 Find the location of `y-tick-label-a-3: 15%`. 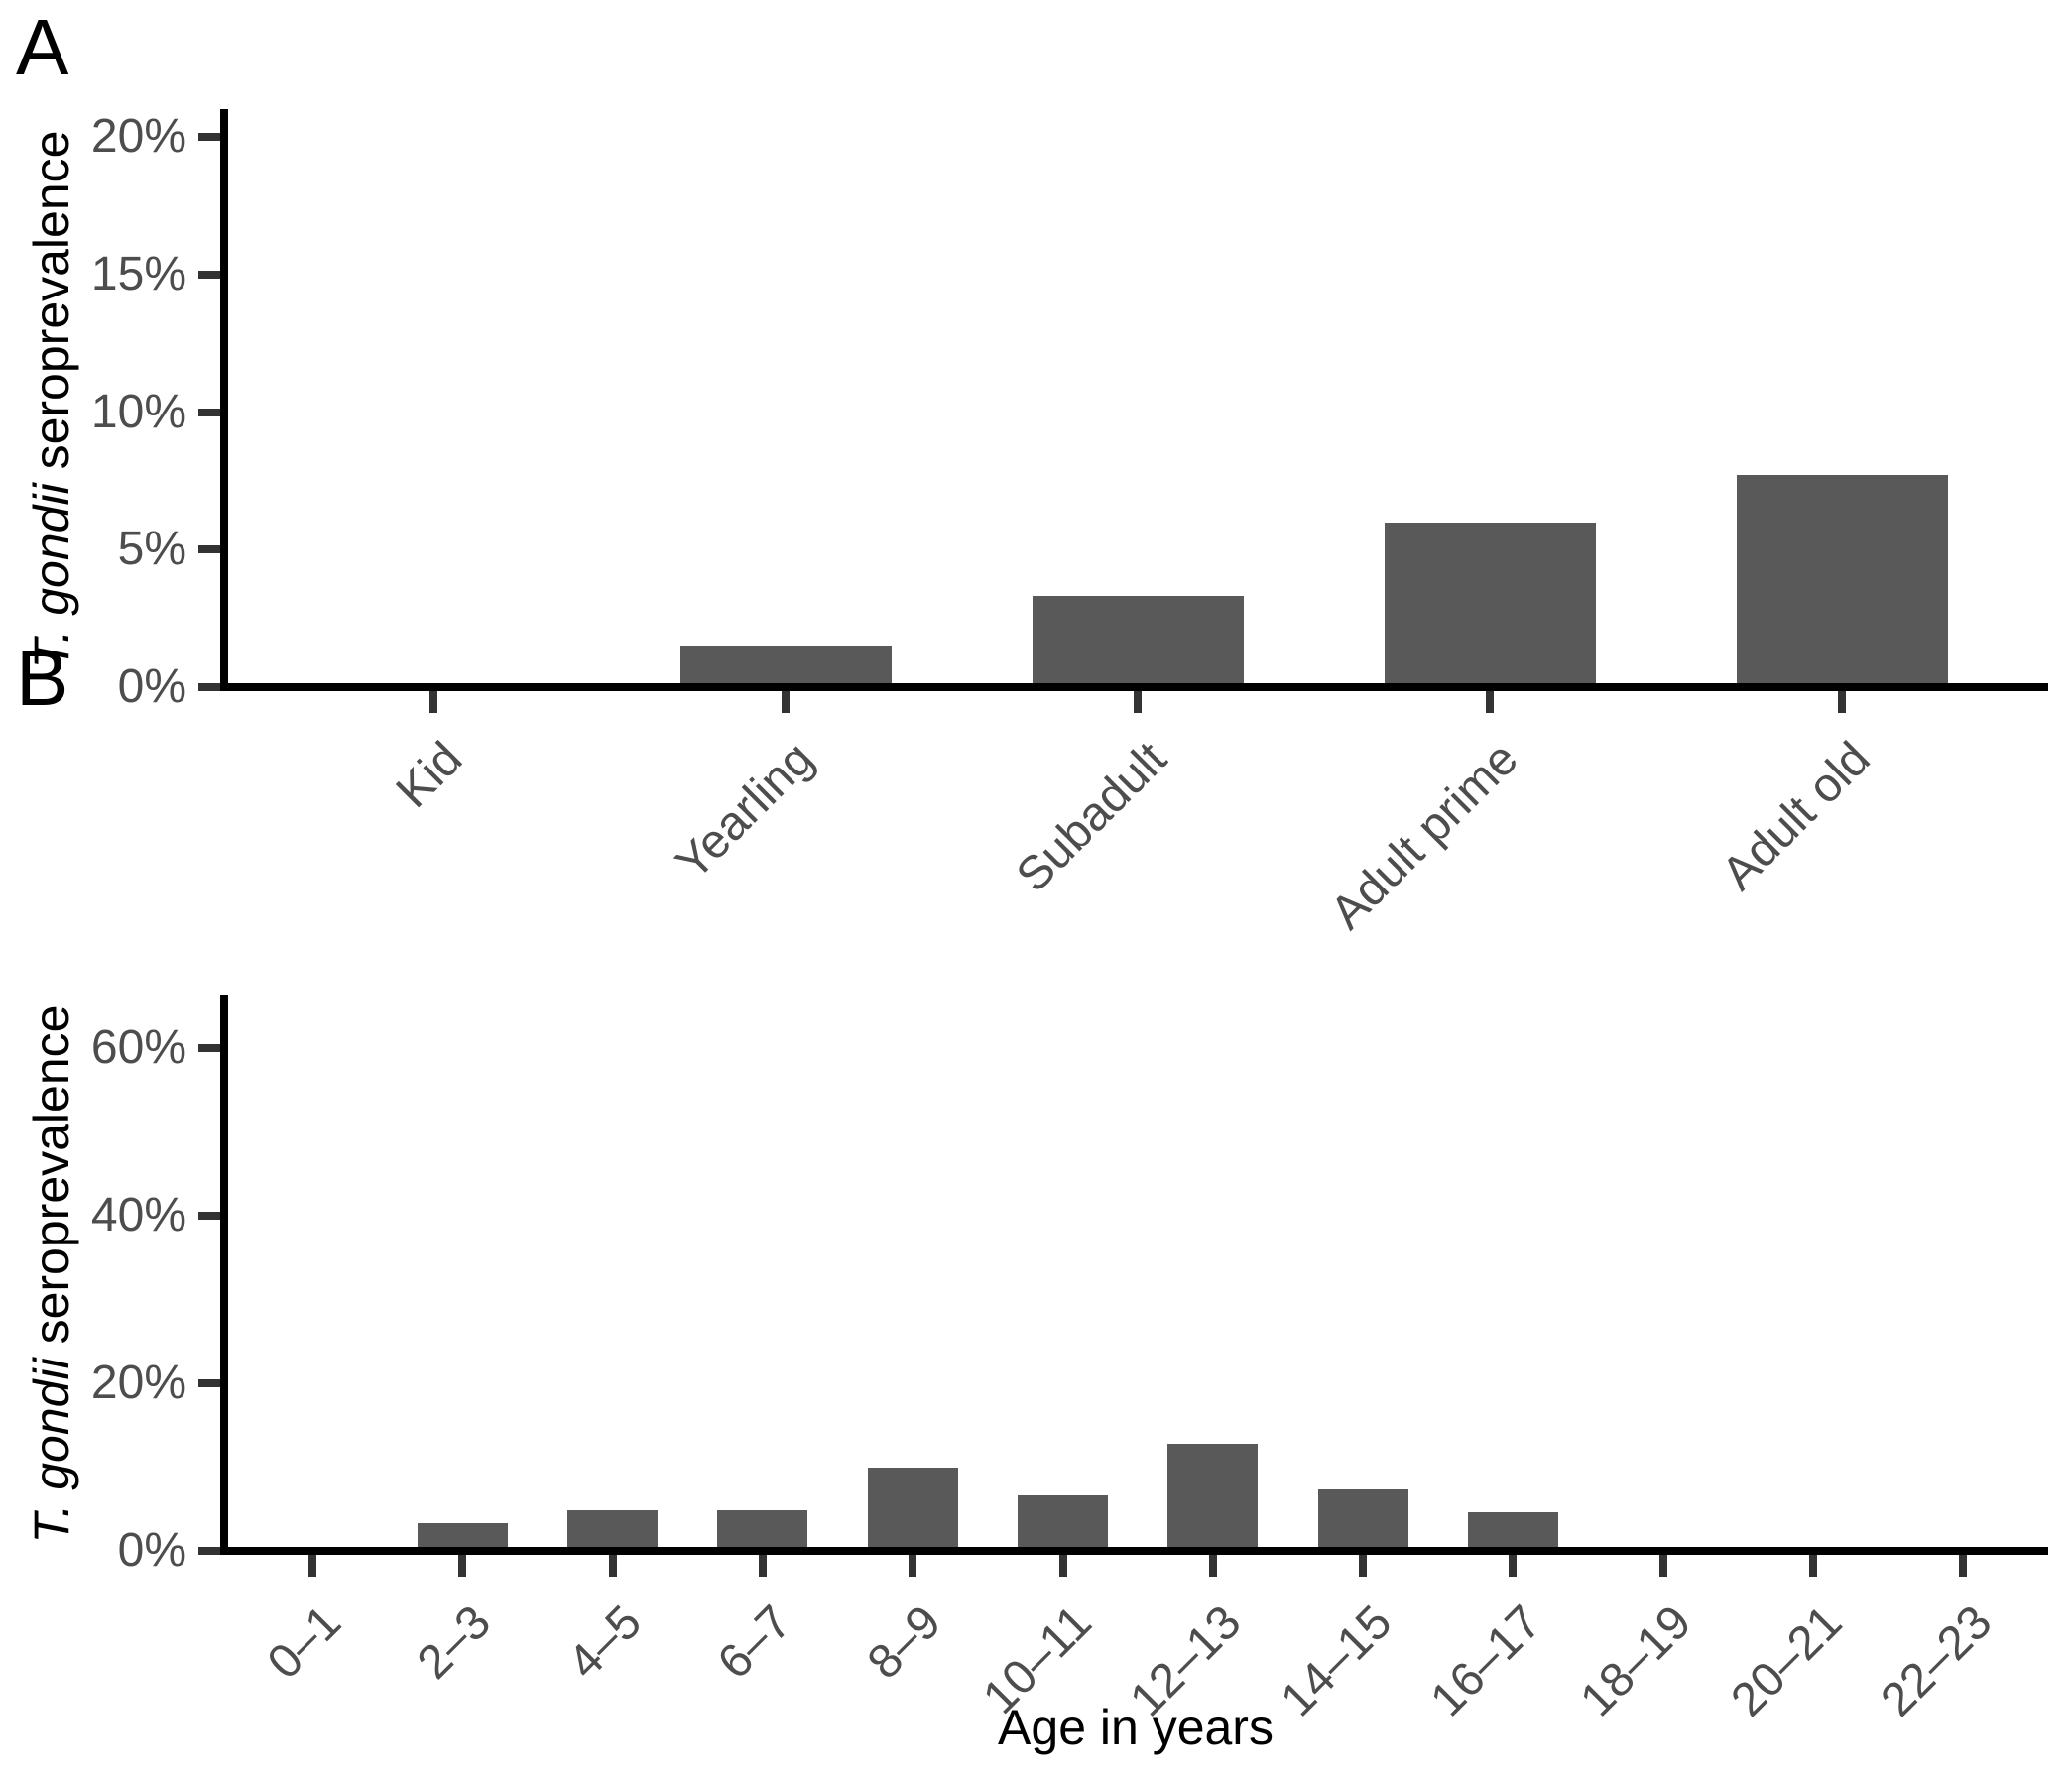

y-tick-label-a-3: 15% is located at coordinates (138, 274).